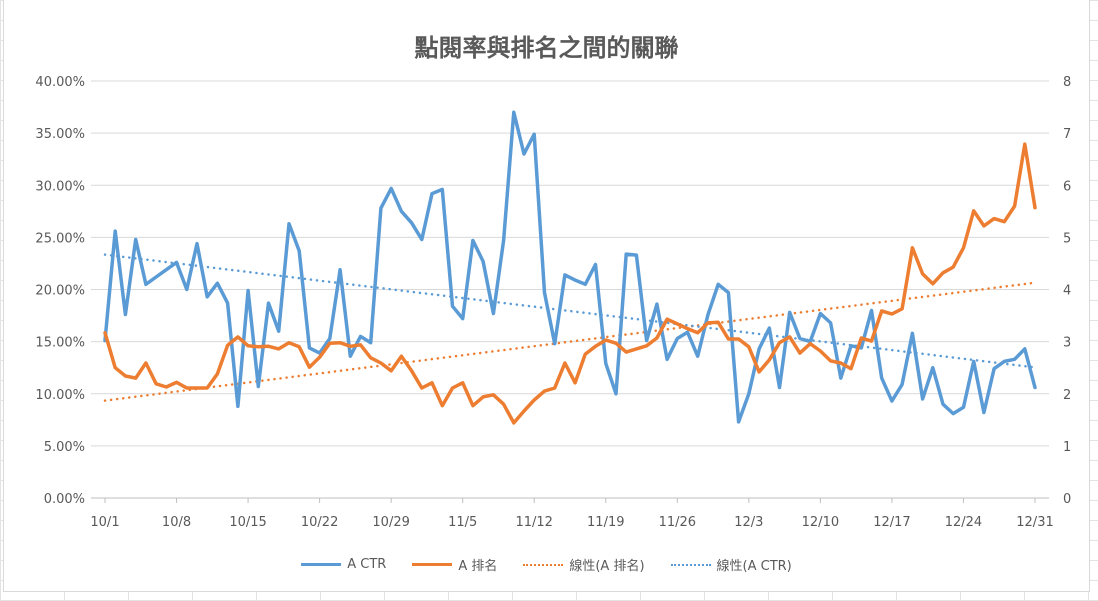 The height and width of the screenshot is (601, 1098). I want to click on y-right-tick-label: 7, so click(1067, 134).